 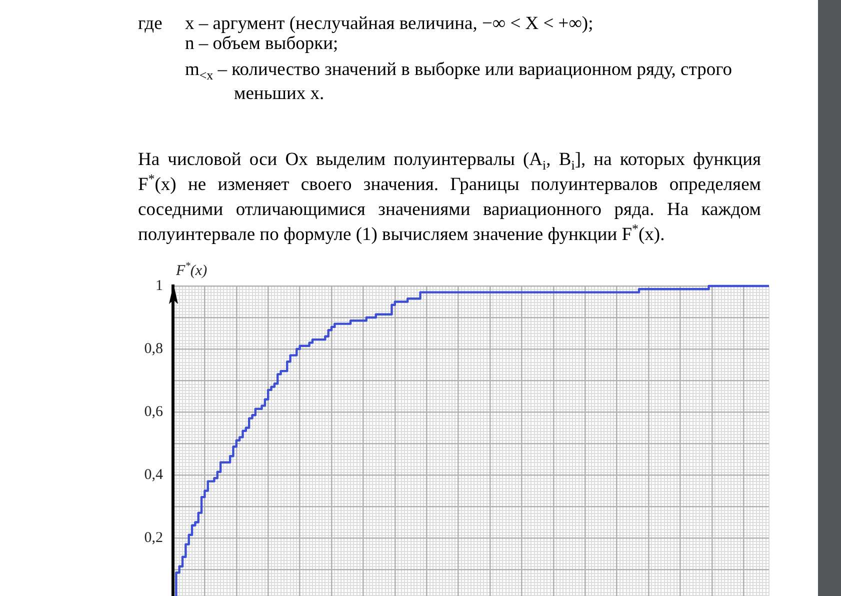 What do you see at coordinates (153, 348) in the screenshot?
I see `y-tick-label: 0,8` at bounding box center [153, 348].